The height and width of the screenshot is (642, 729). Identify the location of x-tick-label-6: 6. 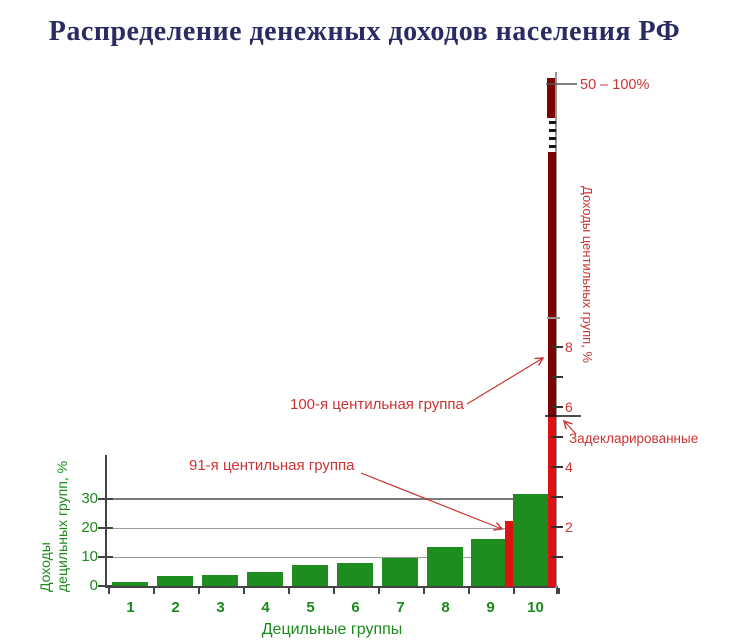
(355, 607).